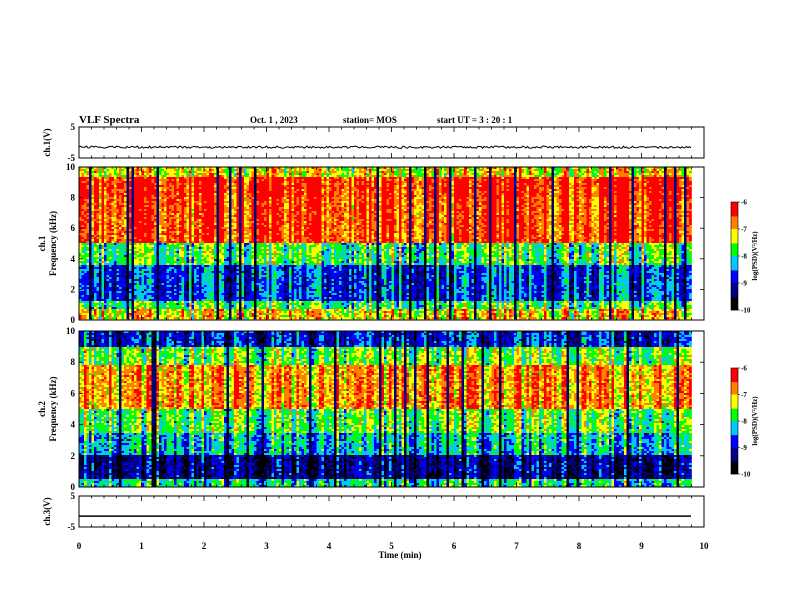 The height and width of the screenshot is (612, 792). I want to click on time-axis: 0 1 2 3 4 5 6 7 8 9 10, so click(393, 546).